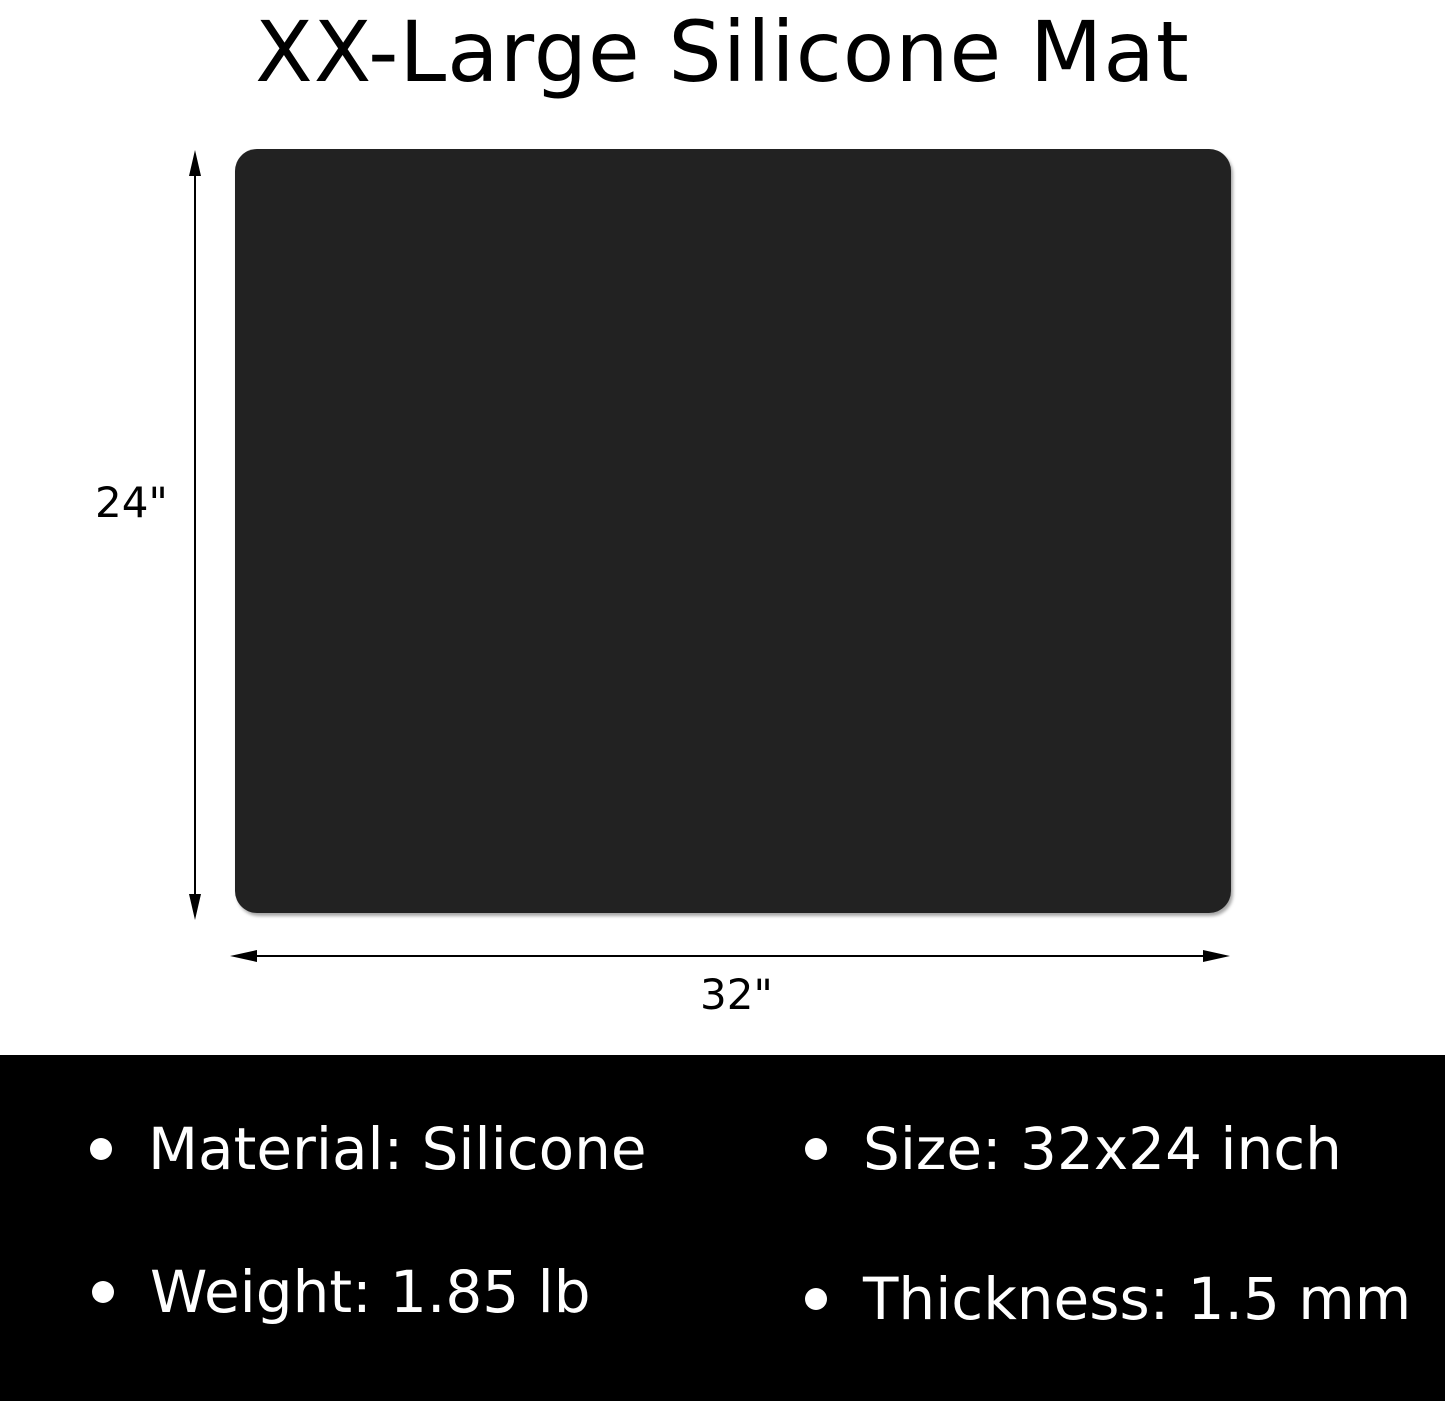  I want to click on spec-weight: Weight: 1.85 lb, so click(370, 1292).